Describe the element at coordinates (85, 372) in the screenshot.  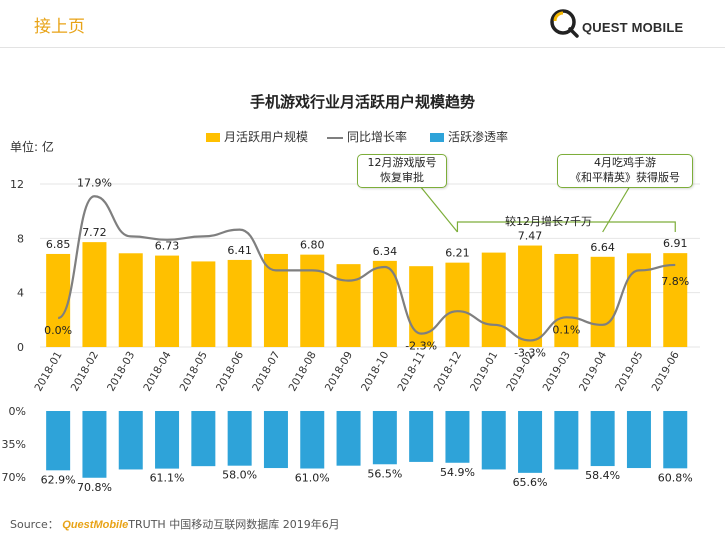
I see `x-tick-label: 2018-02` at that location.